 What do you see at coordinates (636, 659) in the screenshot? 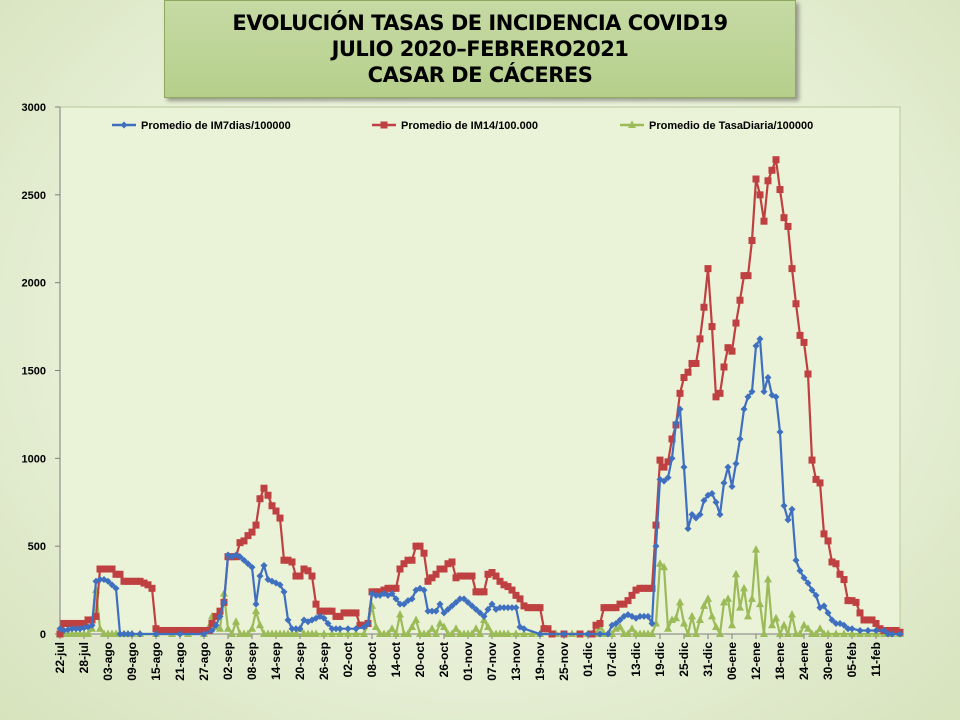
I see `x-tick-label: 13-dic` at bounding box center [636, 659].